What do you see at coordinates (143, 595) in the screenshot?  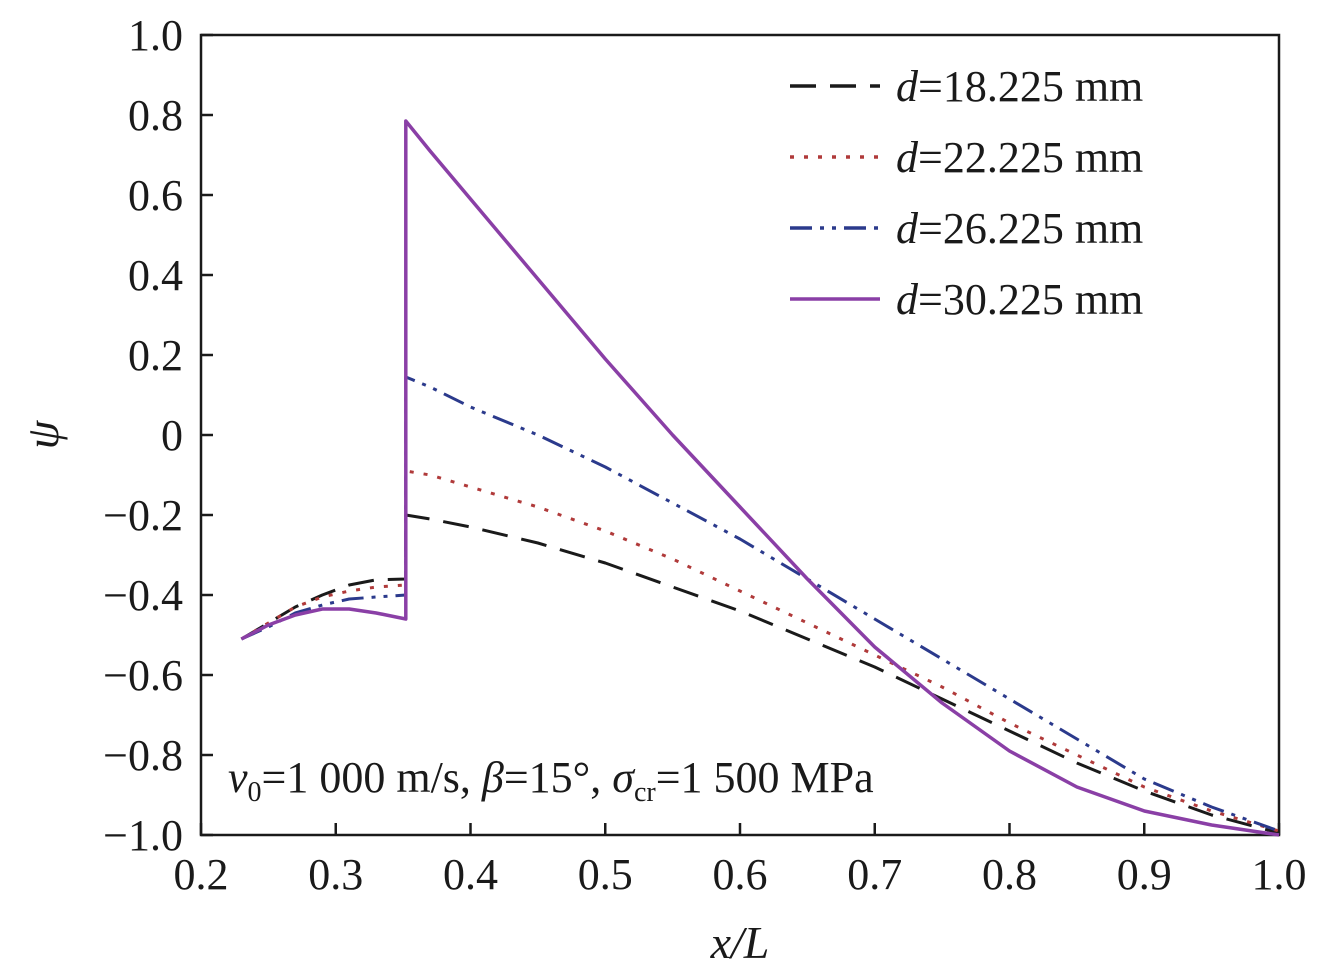 I see `y-tick-label: −0.4` at bounding box center [143, 595].